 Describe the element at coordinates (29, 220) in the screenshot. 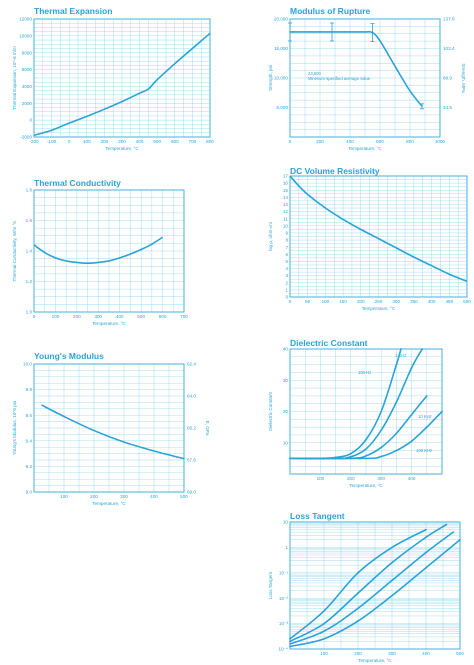

I see `y-tick-label: 1.6` at that location.